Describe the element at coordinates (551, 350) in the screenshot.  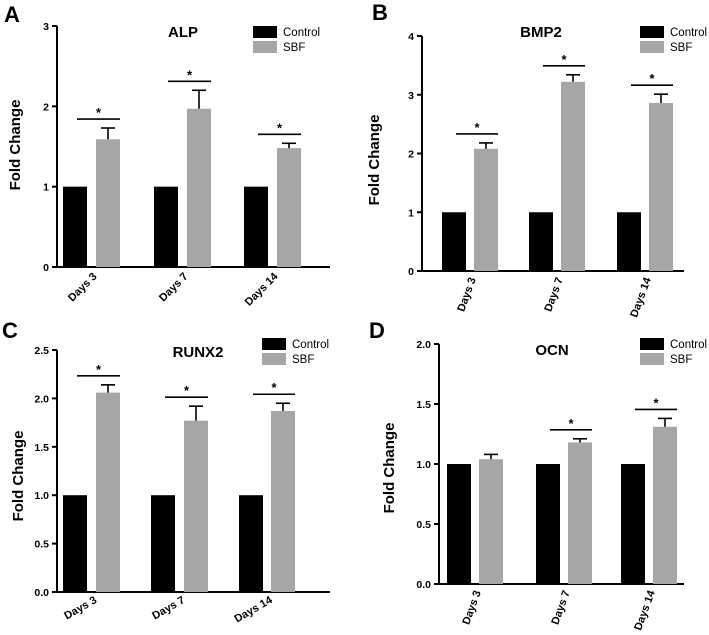
I see `chart-title: OCN` at that location.